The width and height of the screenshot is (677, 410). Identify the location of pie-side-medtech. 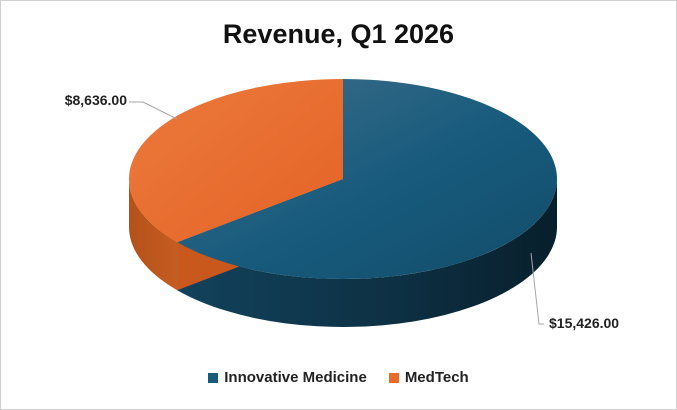
(153, 235).